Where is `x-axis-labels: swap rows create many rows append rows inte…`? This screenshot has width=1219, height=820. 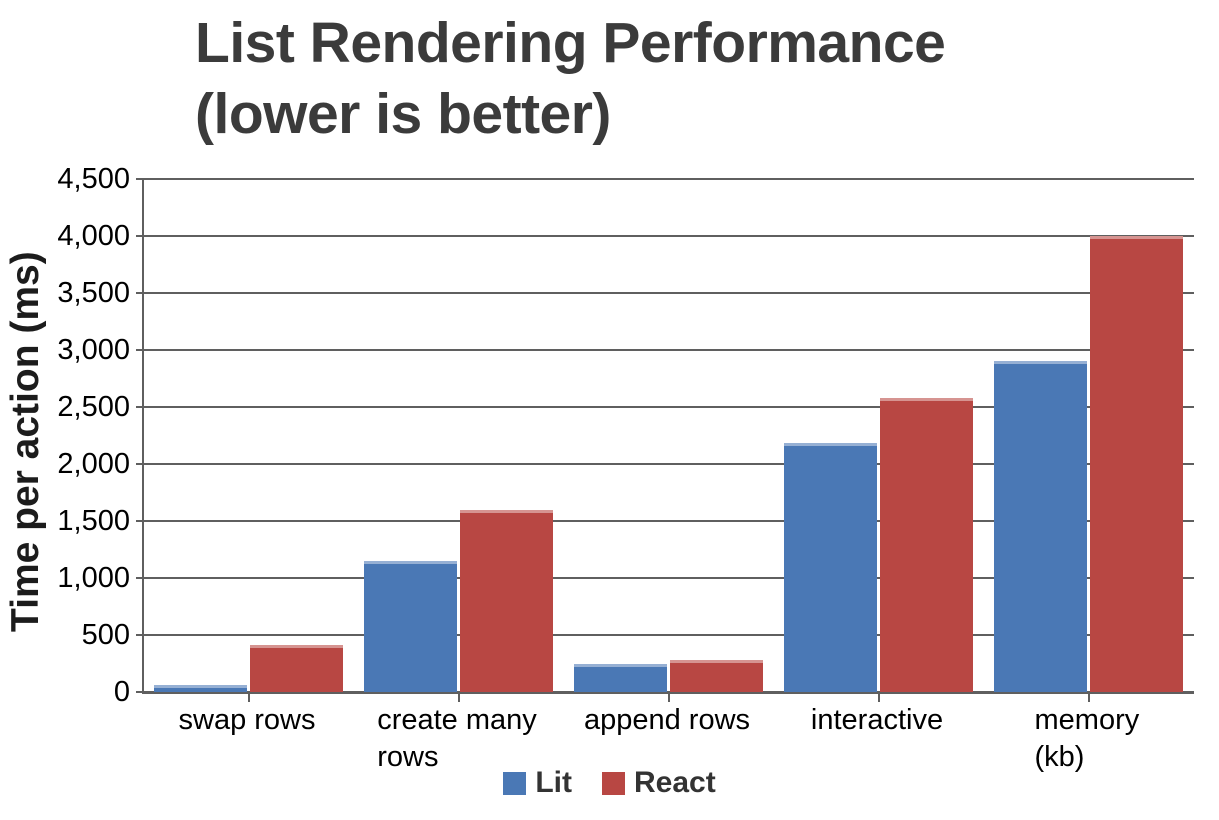 x-axis-labels: swap rows create many rows append rows inte… is located at coordinates (667, 742).